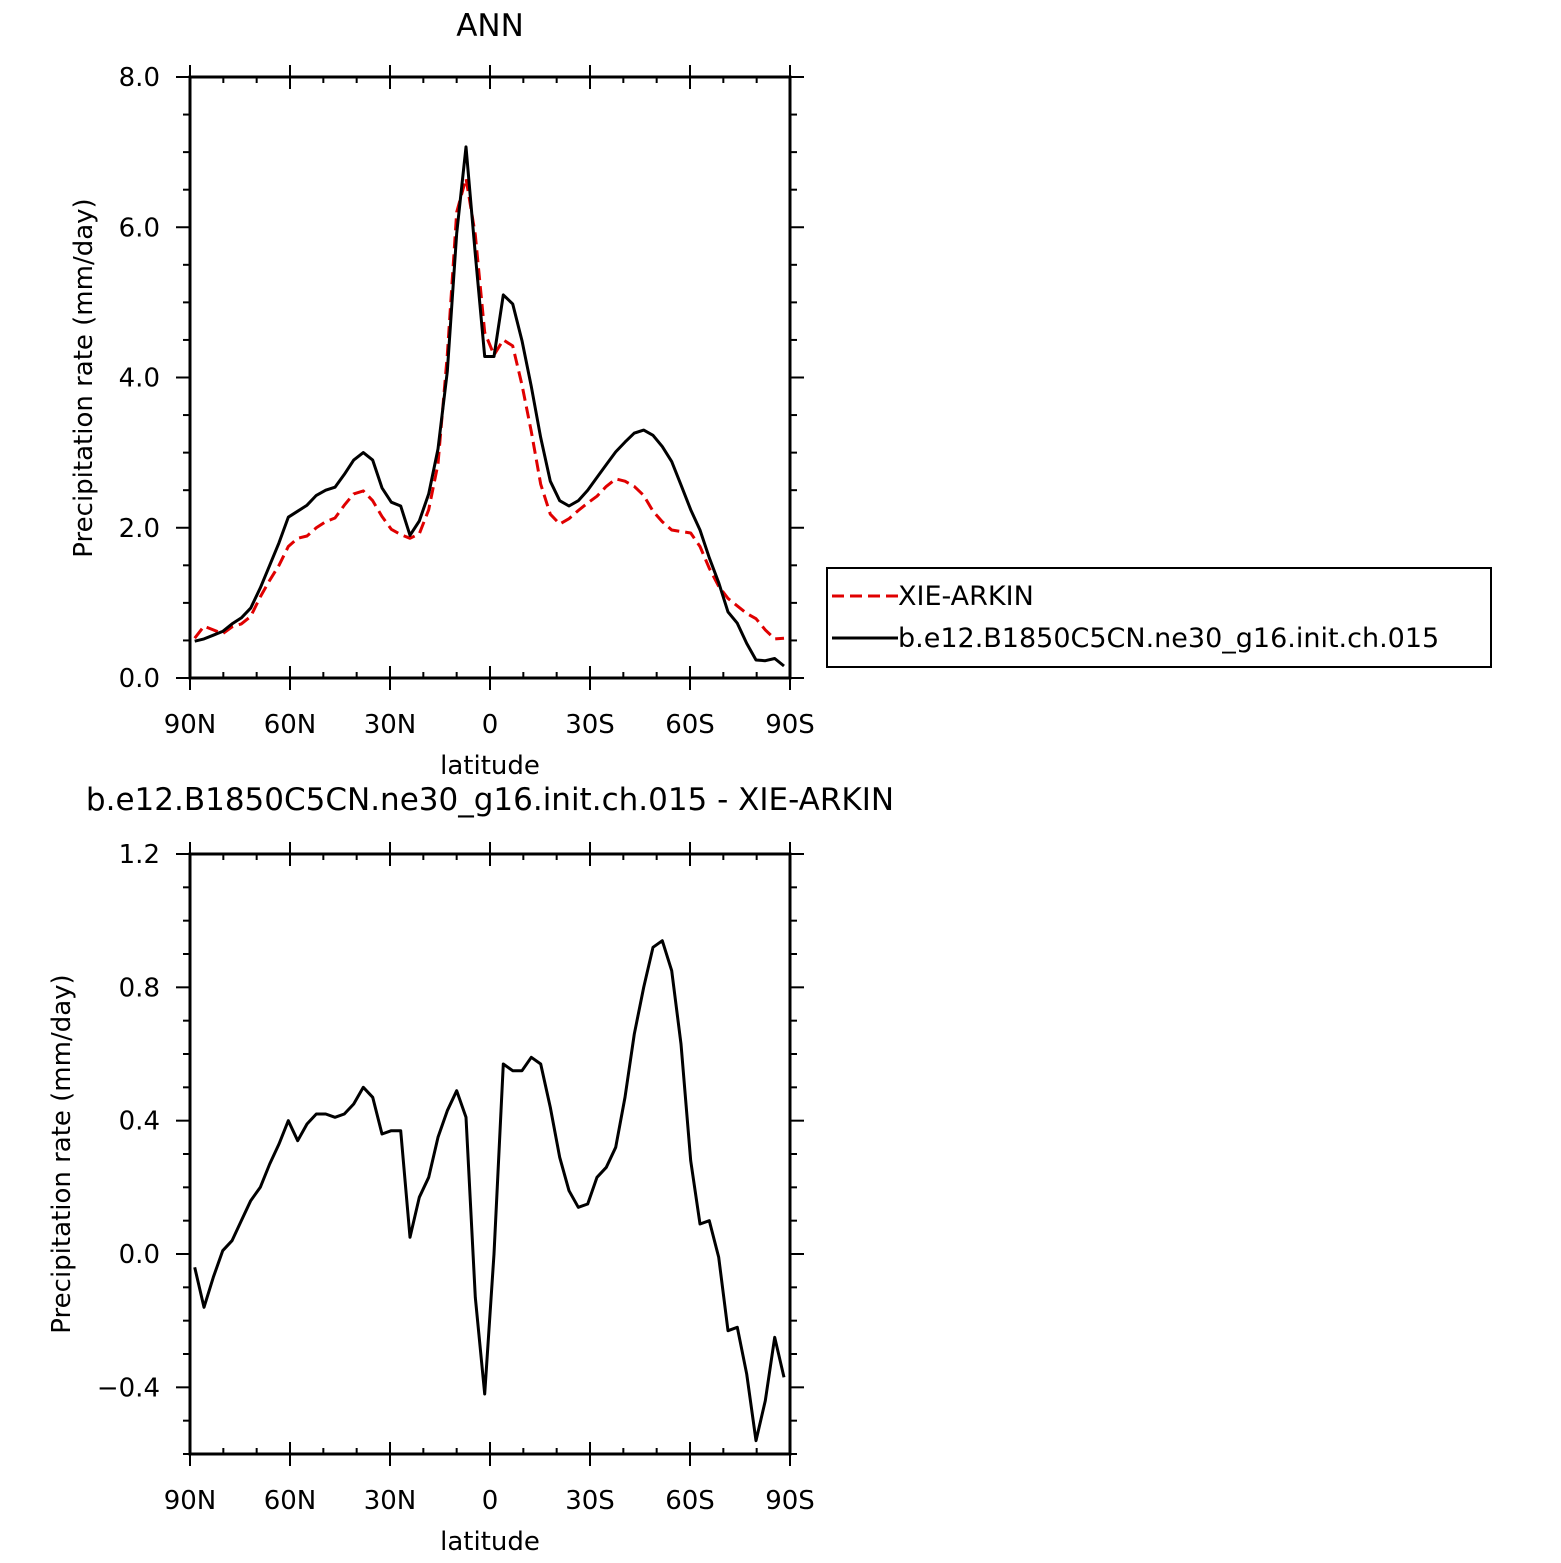 The image size is (1561, 1563). Describe the element at coordinates (139, 78) in the screenshot. I see `top-chart-y-tick-label: 8.0` at that location.